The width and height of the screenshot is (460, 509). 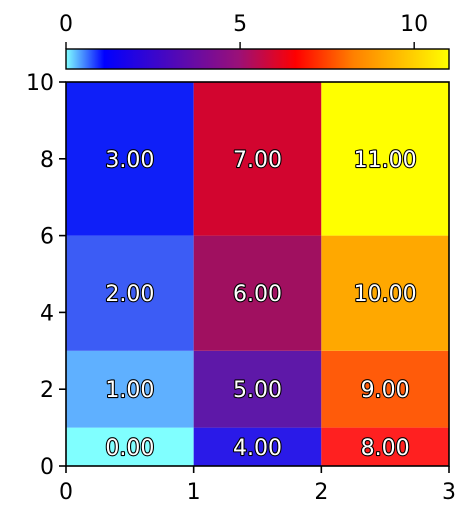 I want to click on colorbar-tick-label: 0, so click(x=66, y=24).